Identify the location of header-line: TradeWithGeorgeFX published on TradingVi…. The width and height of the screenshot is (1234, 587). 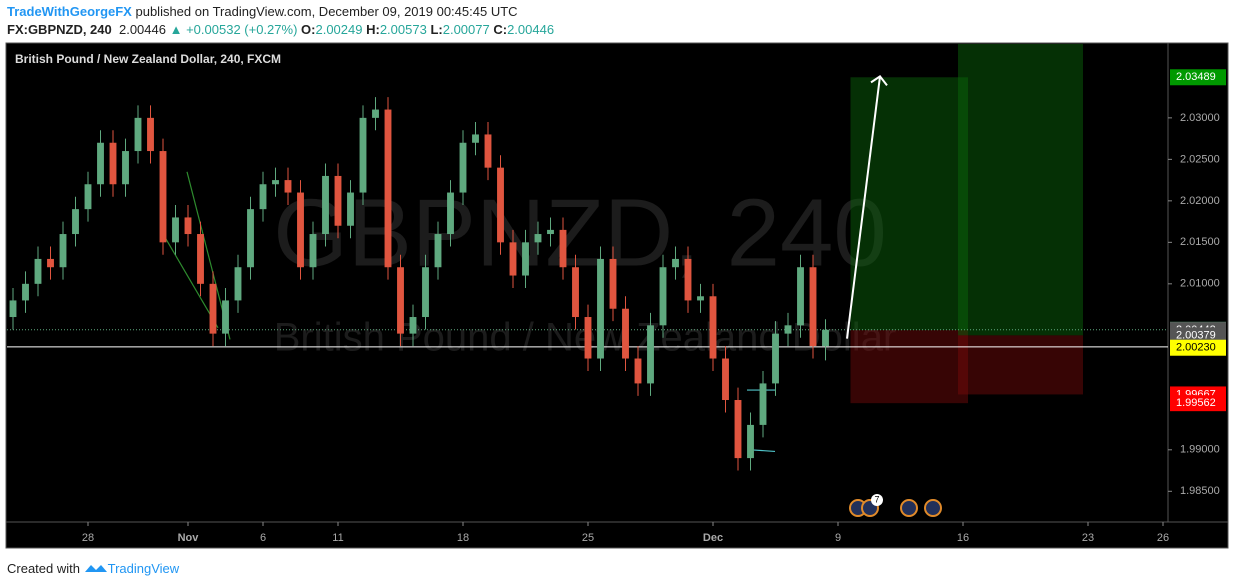
(262, 11).